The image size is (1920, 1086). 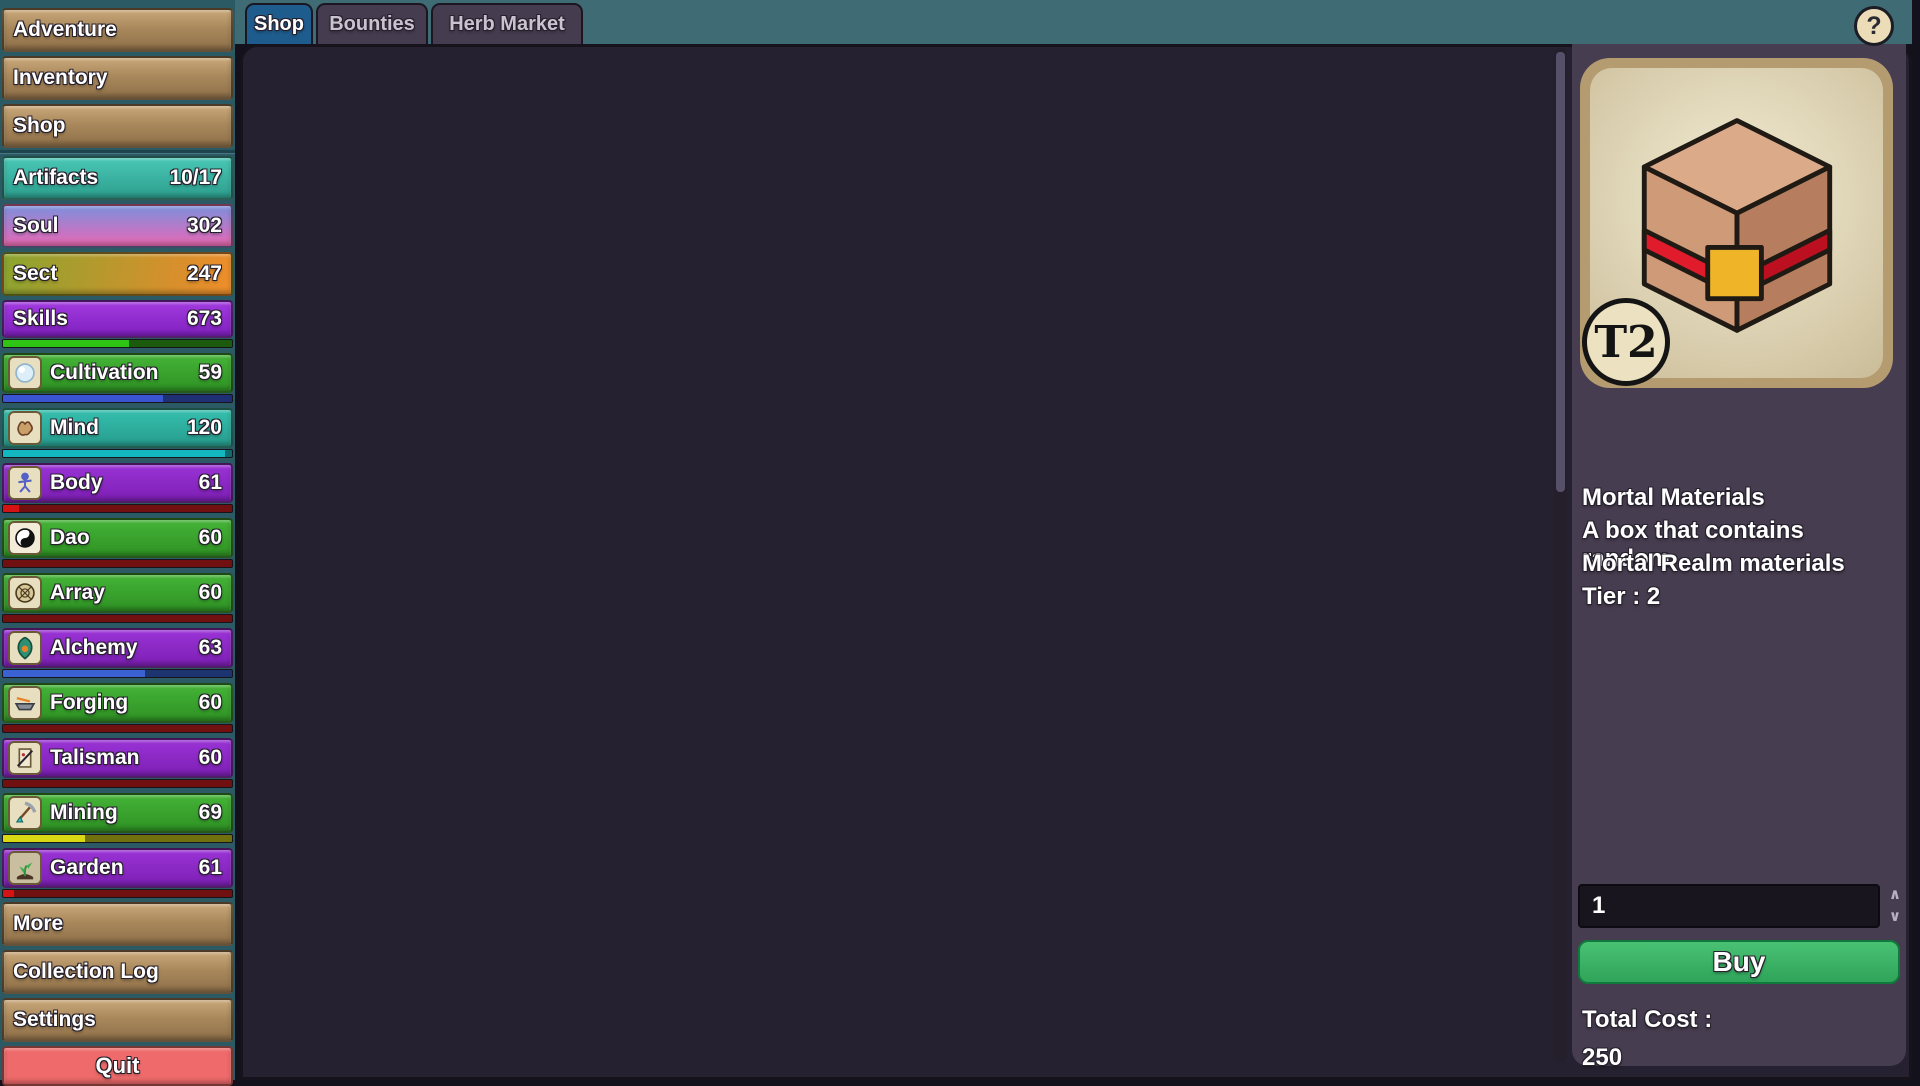 What do you see at coordinates (117, 1066) in the screenshot?
I see `quit-button: Quit` at bounding box center [117, 1066].